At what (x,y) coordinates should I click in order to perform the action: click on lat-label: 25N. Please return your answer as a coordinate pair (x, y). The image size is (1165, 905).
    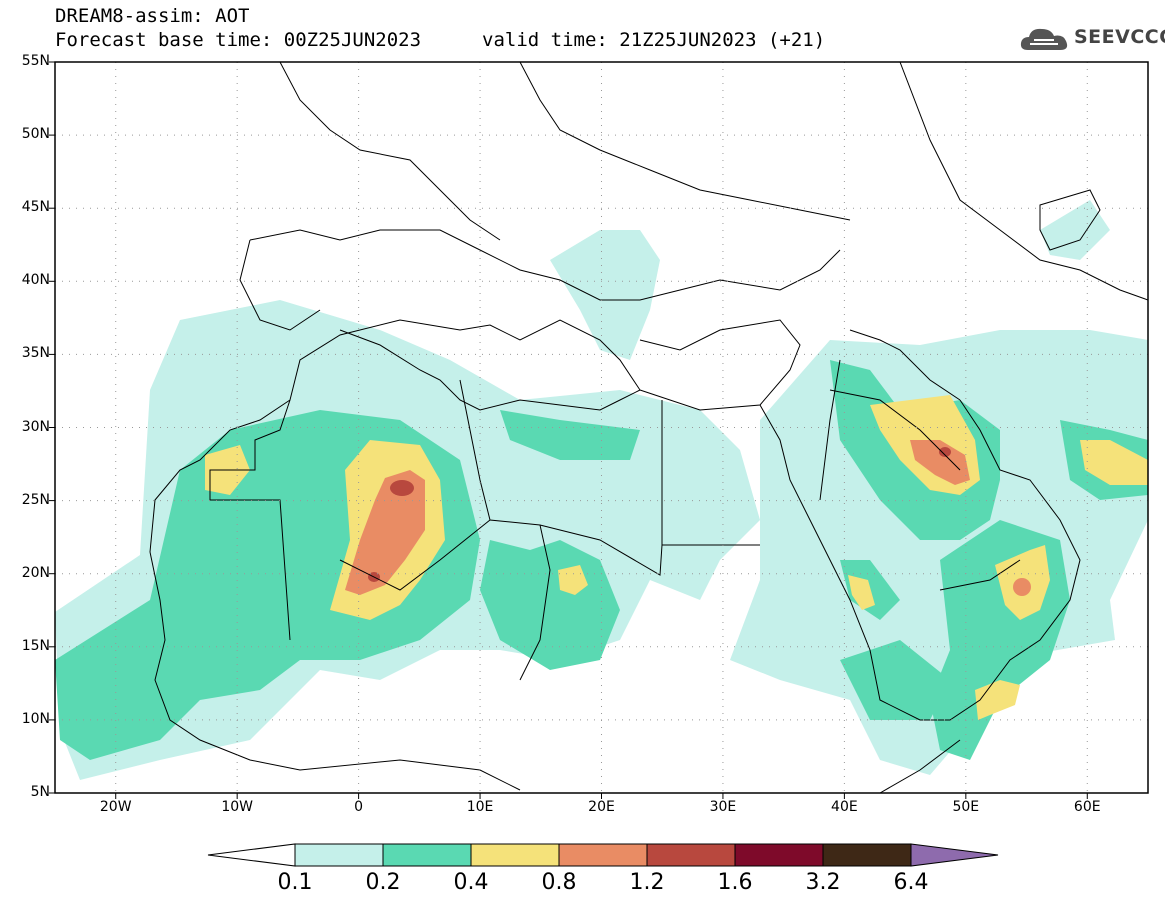
    Looking at the image, I should click on (35, 499).